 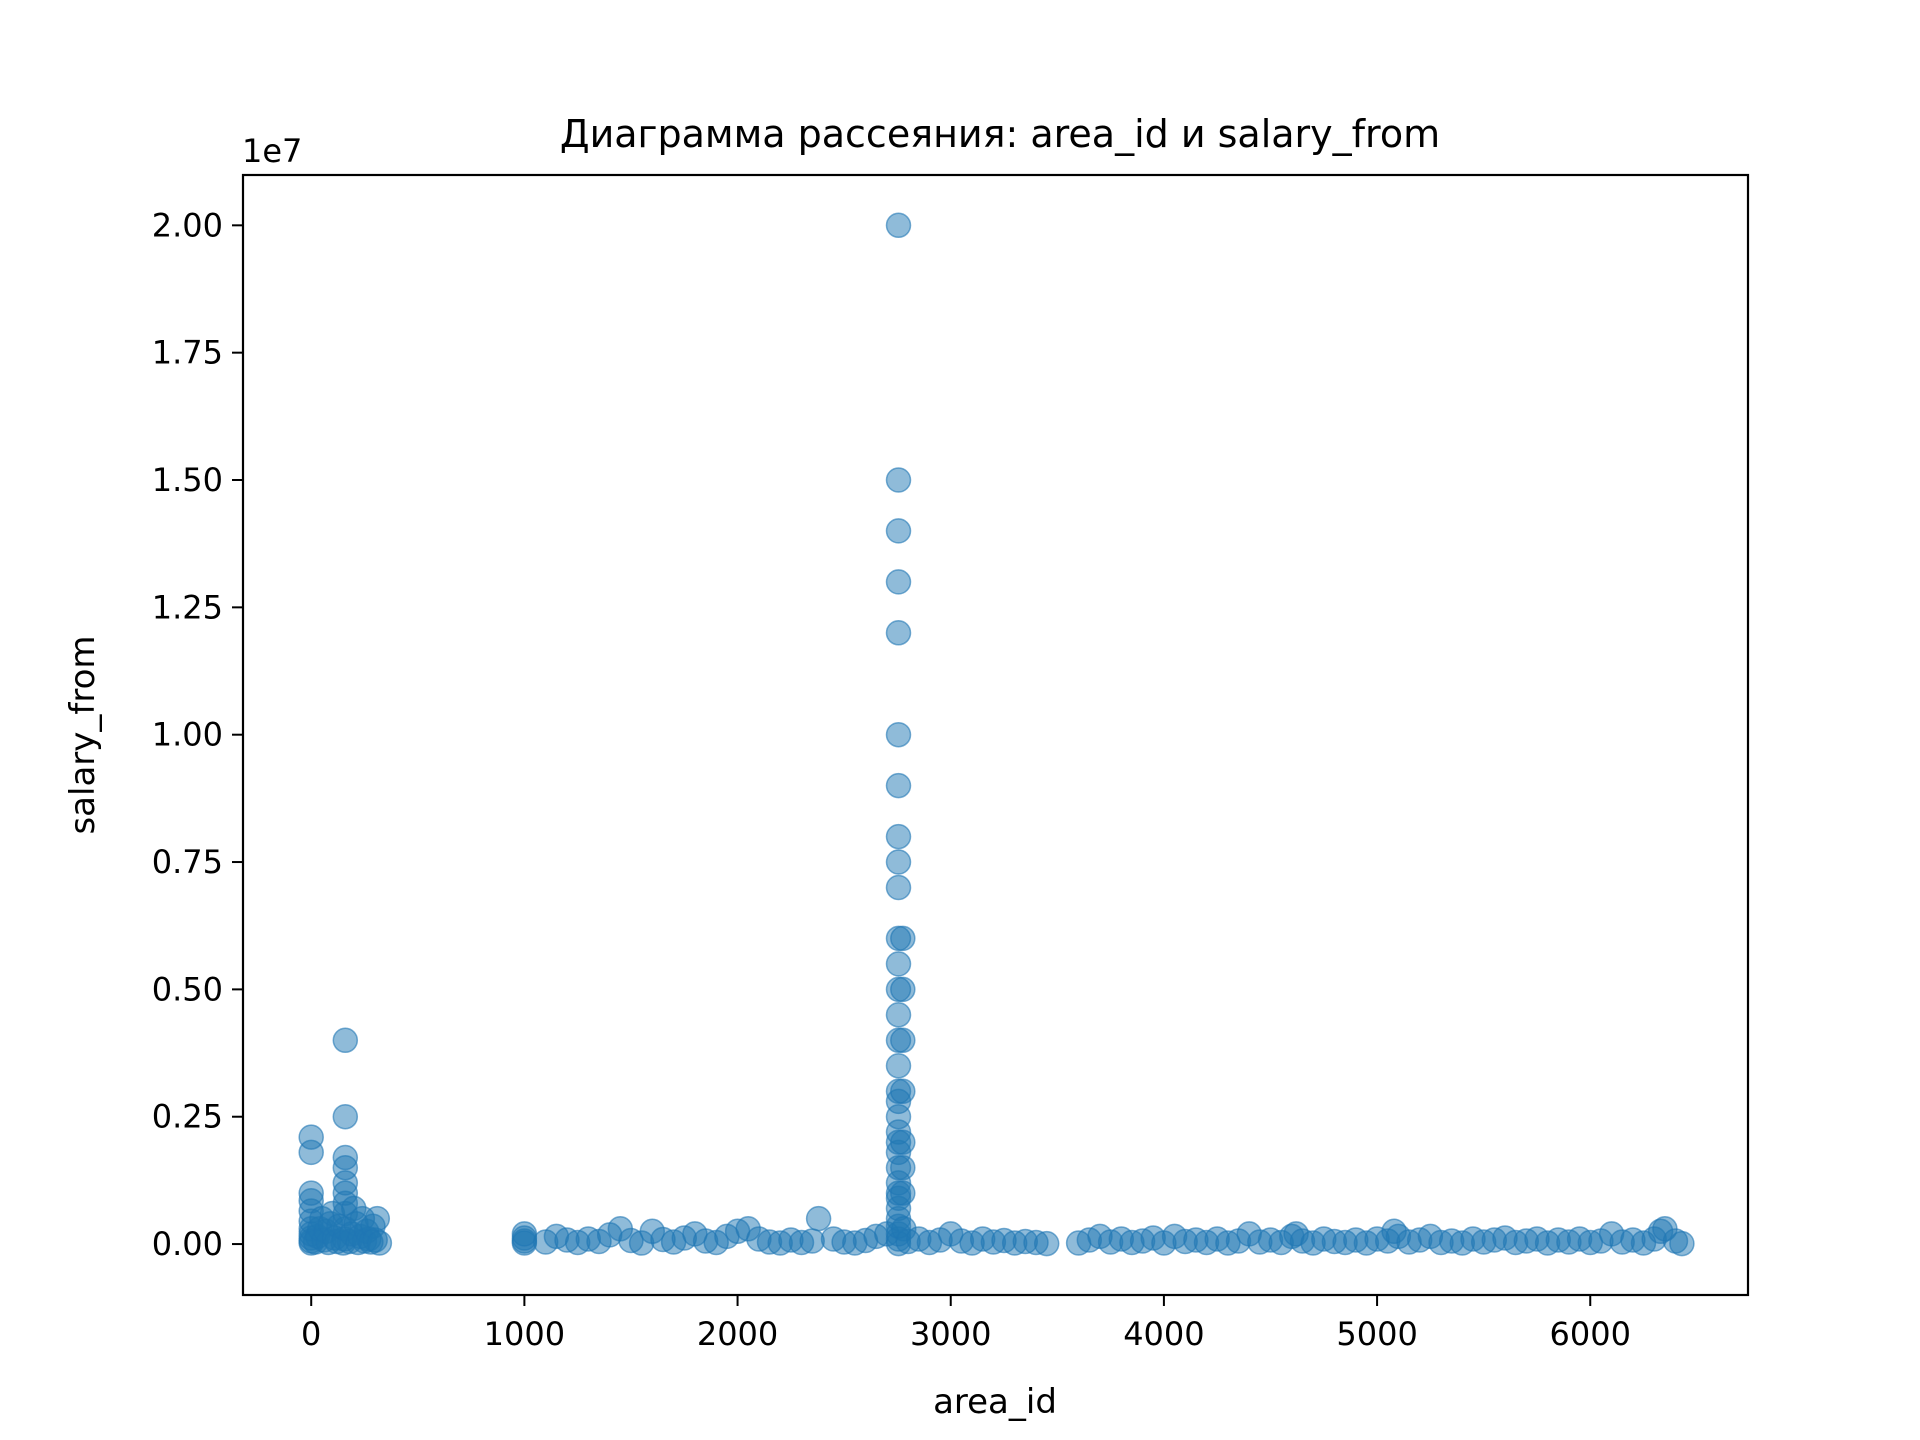 What do you see at coordinates (187, 735) in the screenshot?
I see `y-tick-label: 1.00` at bounding box center [187, 735].